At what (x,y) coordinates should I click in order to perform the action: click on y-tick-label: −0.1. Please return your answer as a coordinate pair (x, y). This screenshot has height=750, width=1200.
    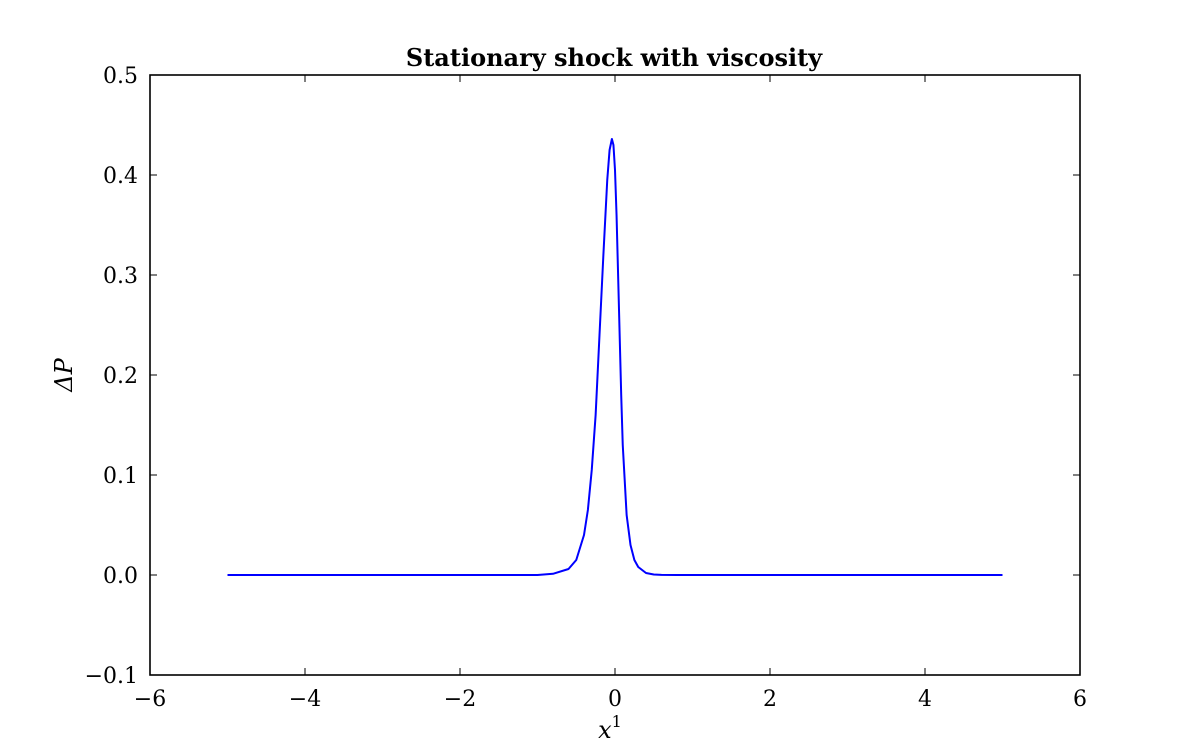
    Looking at the image, I should click on (111, 676).